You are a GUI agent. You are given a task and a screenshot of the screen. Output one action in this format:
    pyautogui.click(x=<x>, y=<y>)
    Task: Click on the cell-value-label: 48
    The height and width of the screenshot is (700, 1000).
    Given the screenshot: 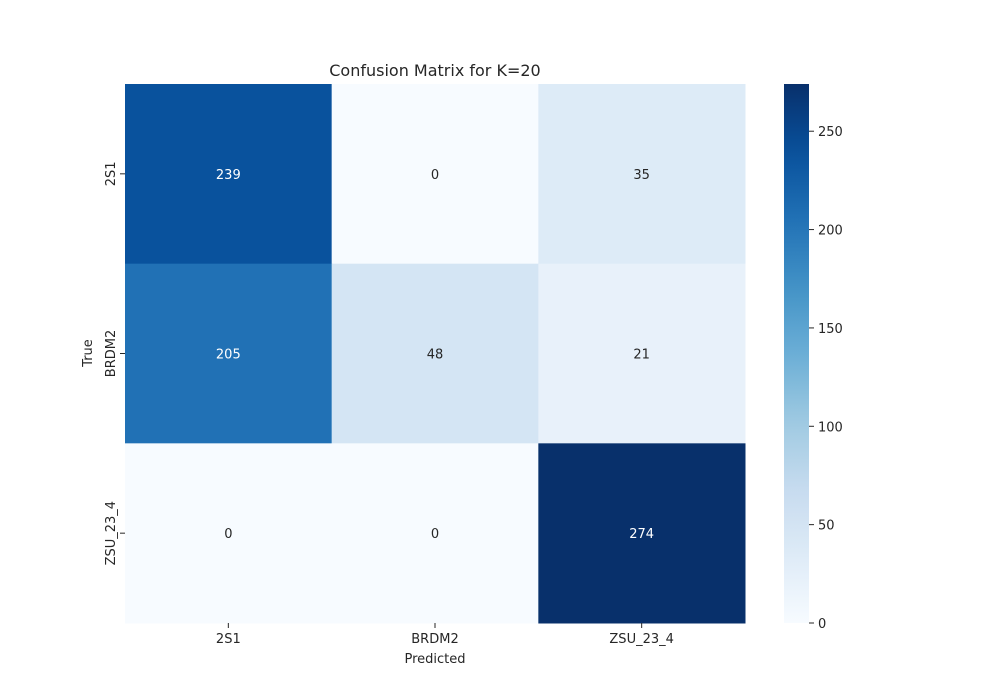 What is the action you would take?
    pyautogui.click(x=435, y=355)
    